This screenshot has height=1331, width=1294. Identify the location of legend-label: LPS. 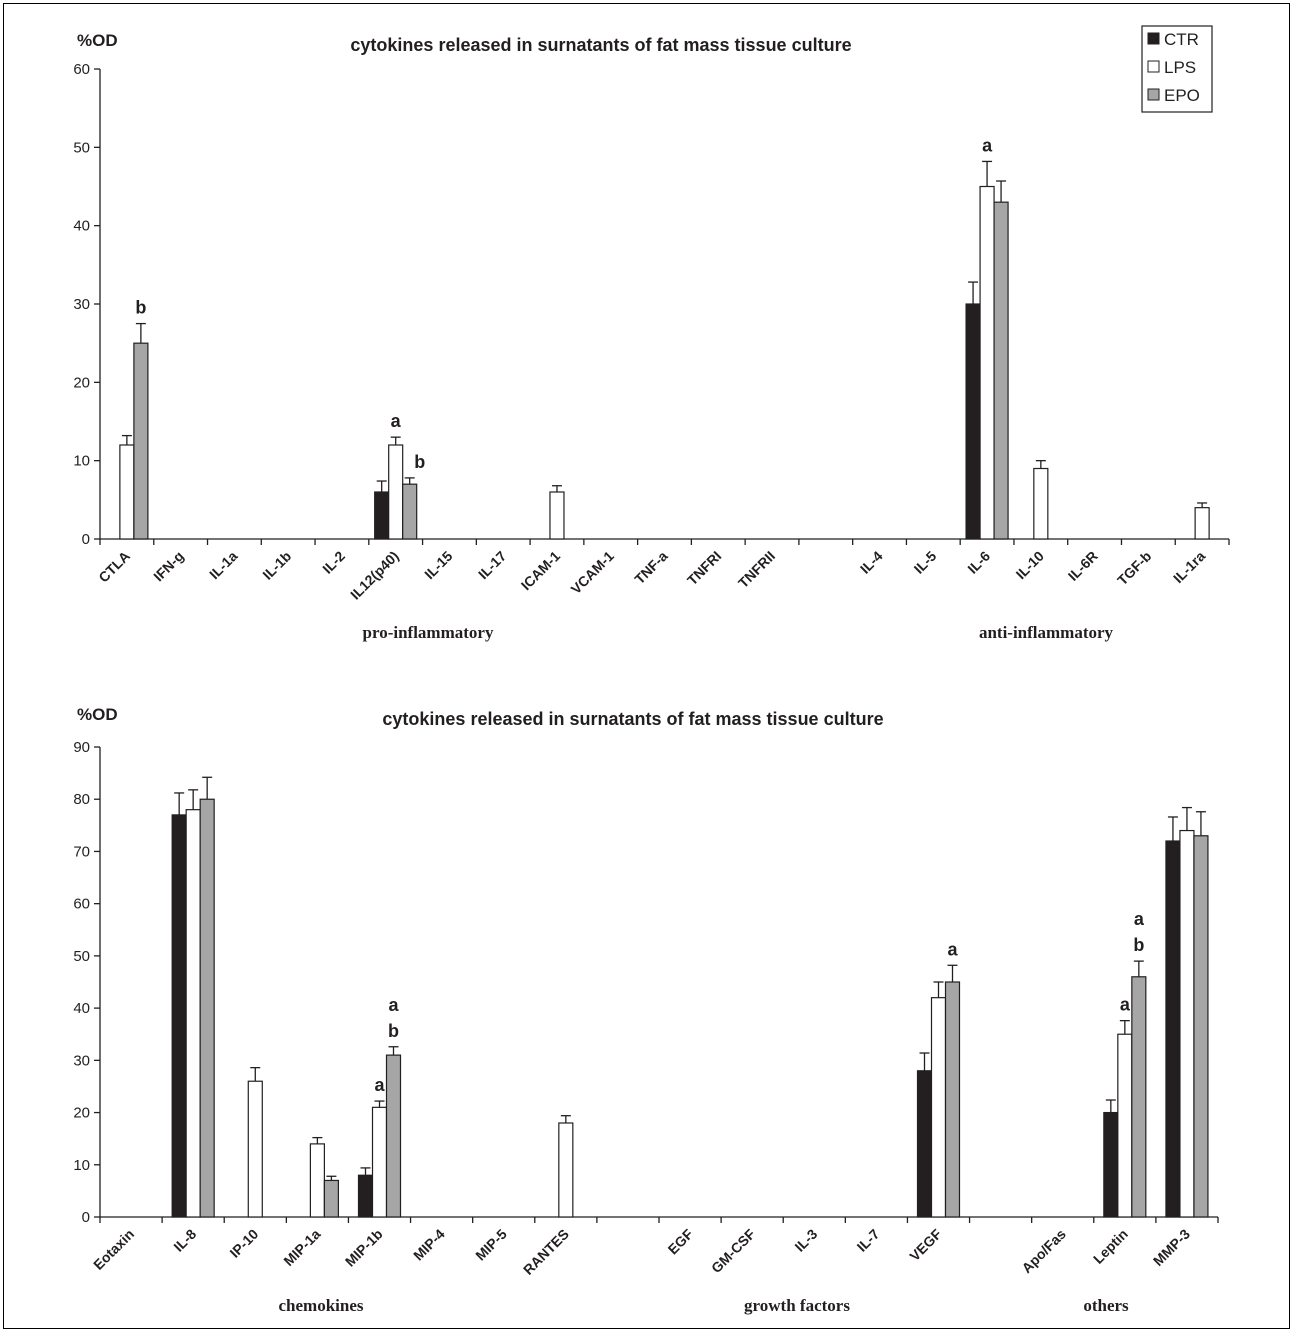
(1180, 67).